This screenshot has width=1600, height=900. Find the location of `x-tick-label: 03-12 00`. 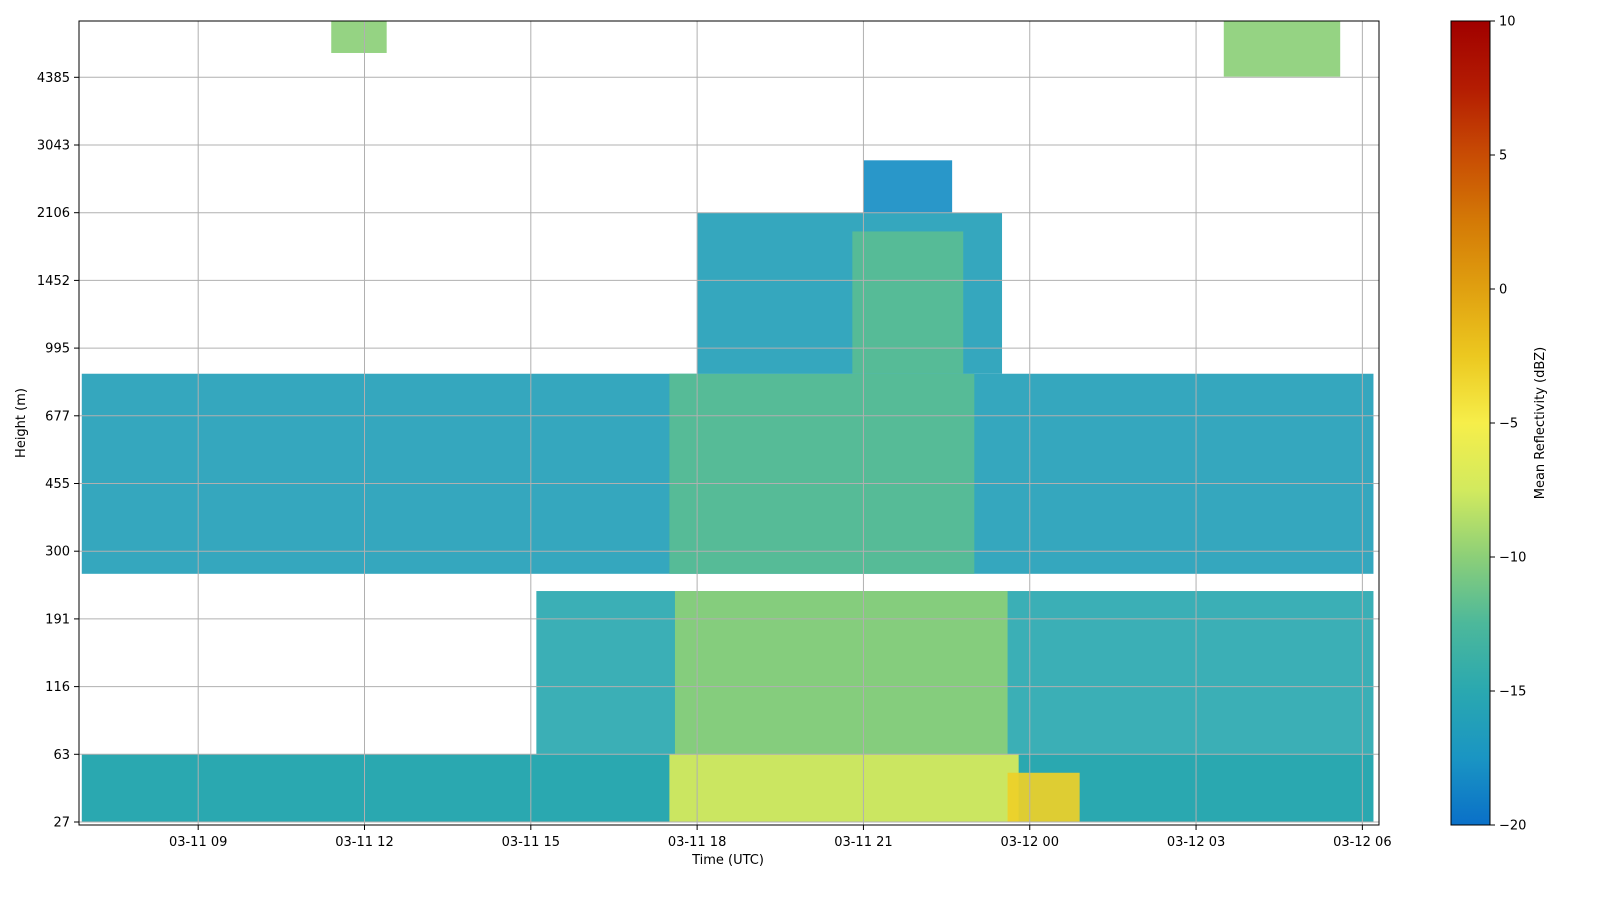

x-tick-label: 03-12 00 is located at coordinates (1030, 842).